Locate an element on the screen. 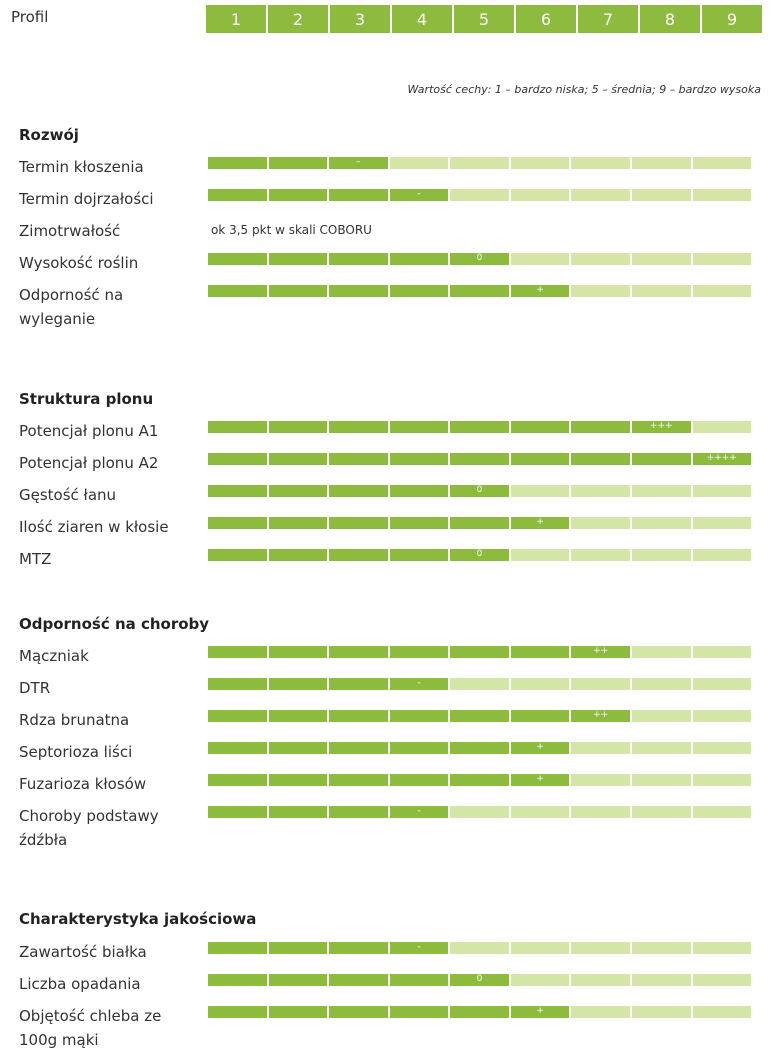 The image size is (783, 1059). trait-label: Ilość ziaren w kłosie is located at coordinates (94, 527).